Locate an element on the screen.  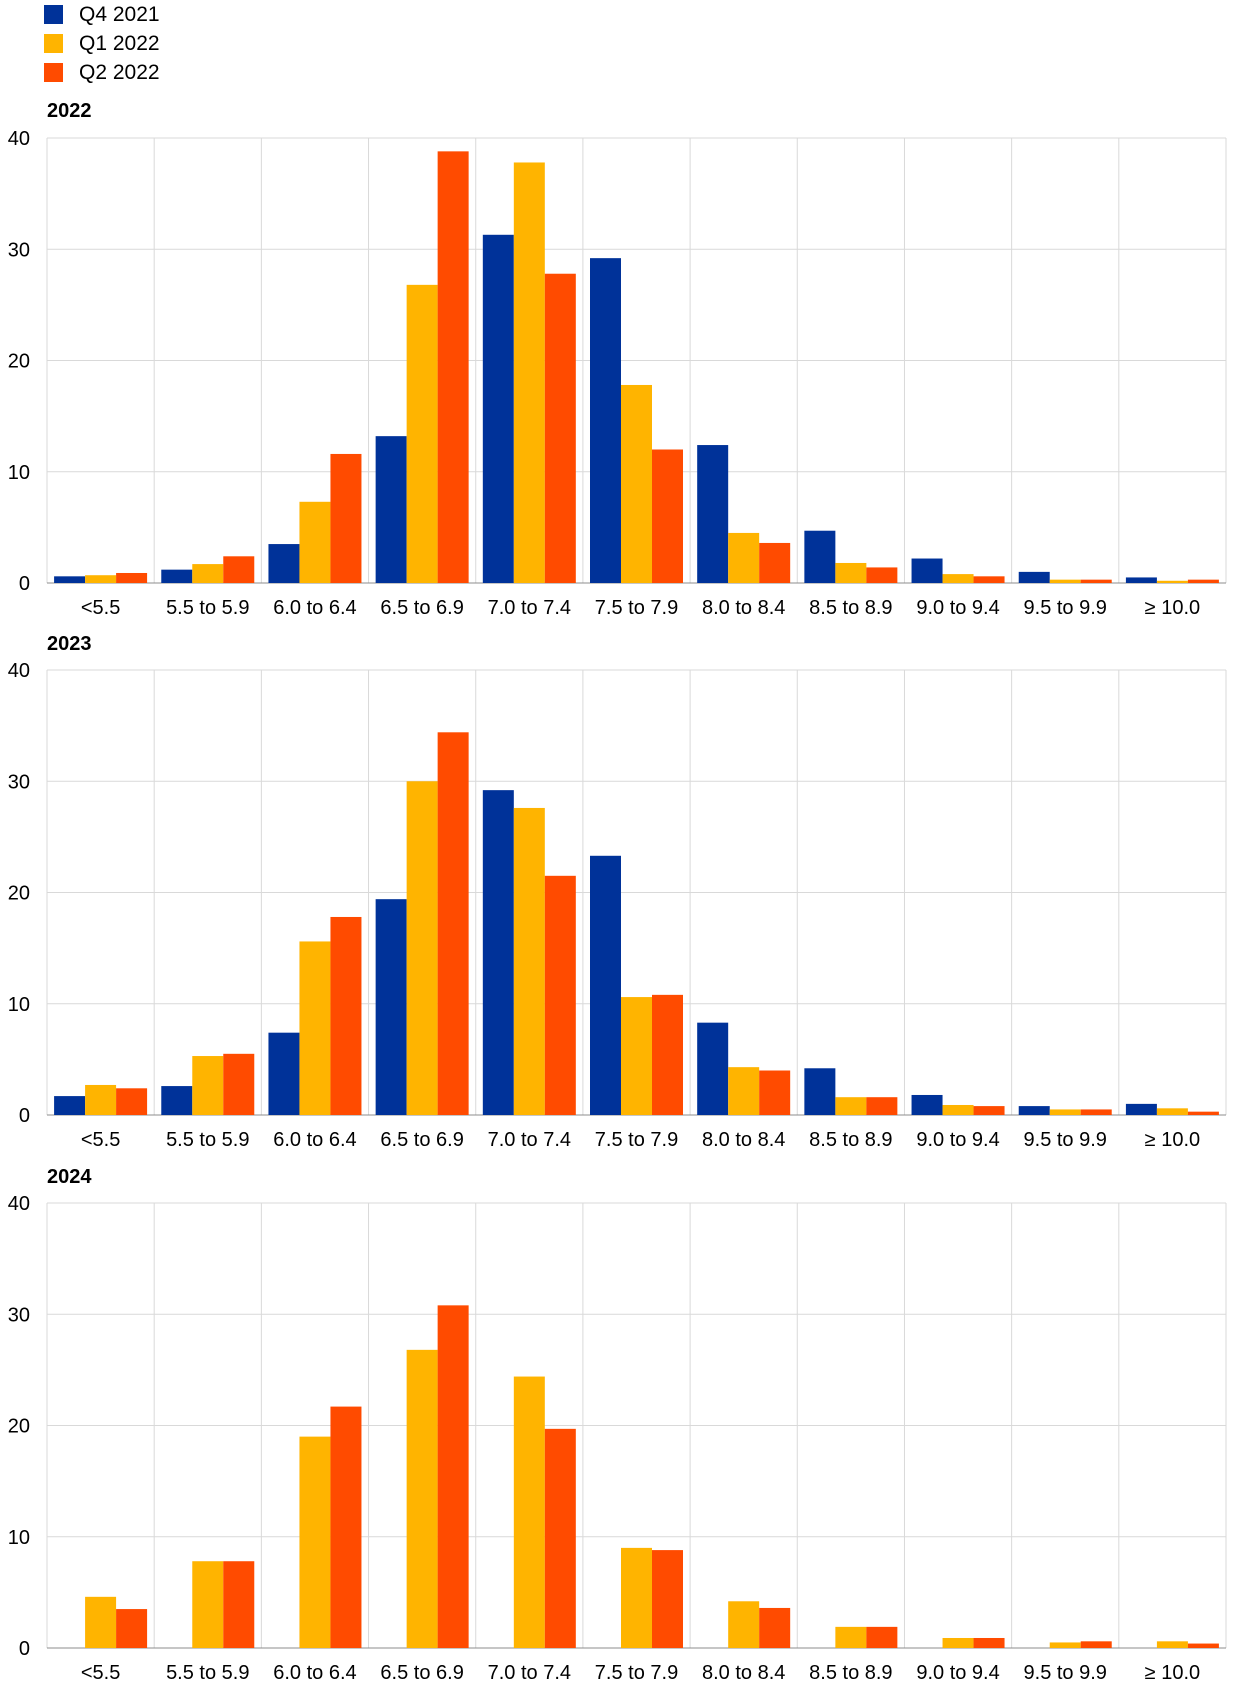
x-tick-label: 8.0 to 8.4 is located at coordinates (743, 608).